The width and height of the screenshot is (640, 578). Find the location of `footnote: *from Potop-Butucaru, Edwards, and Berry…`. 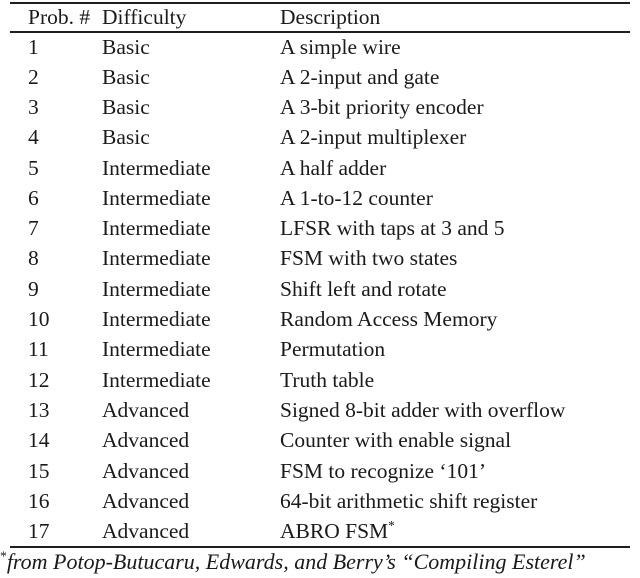

footnote: *from Potop-Butucaru, Edwards, and Berry… is located at coordinates (320, 562).